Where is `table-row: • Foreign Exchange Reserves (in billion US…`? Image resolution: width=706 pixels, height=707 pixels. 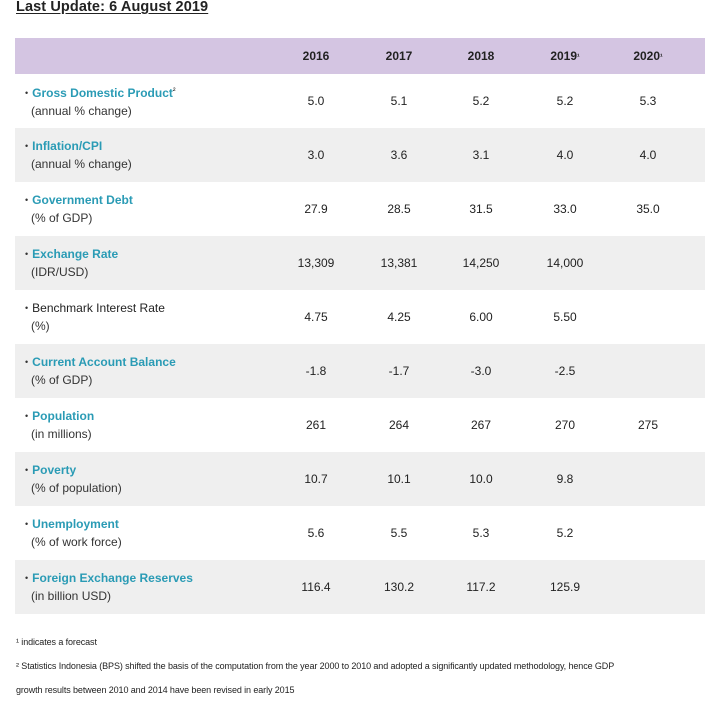 table-row: • Foreign Exchange Reserves (in billion US… is located at coordinates (360, 587).